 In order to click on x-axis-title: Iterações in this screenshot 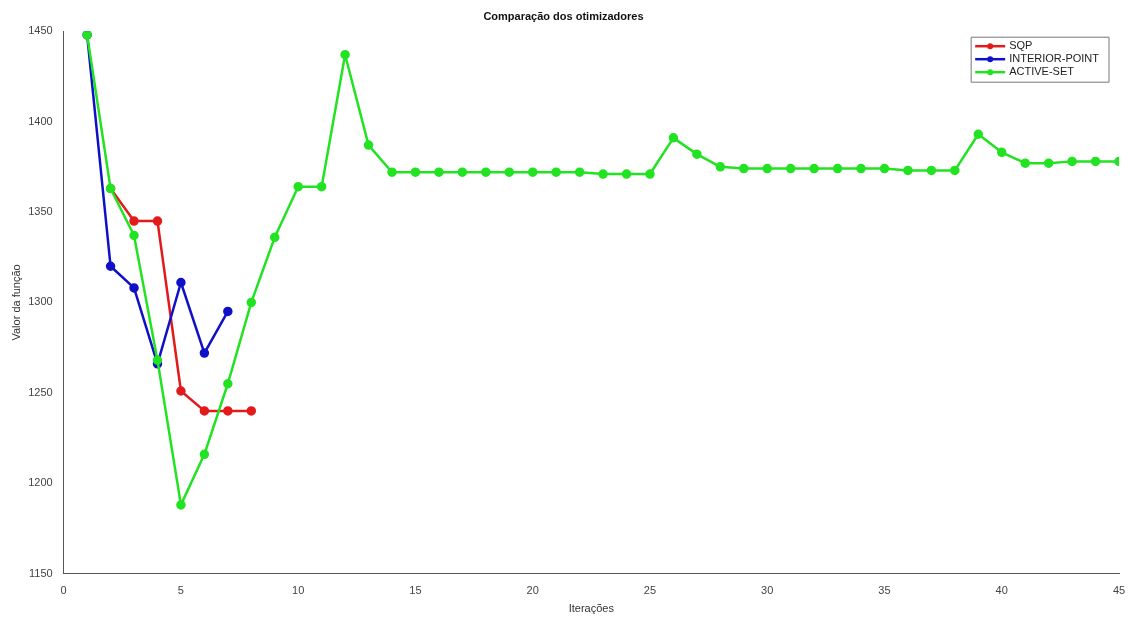, I will do `click(591, 608)`.